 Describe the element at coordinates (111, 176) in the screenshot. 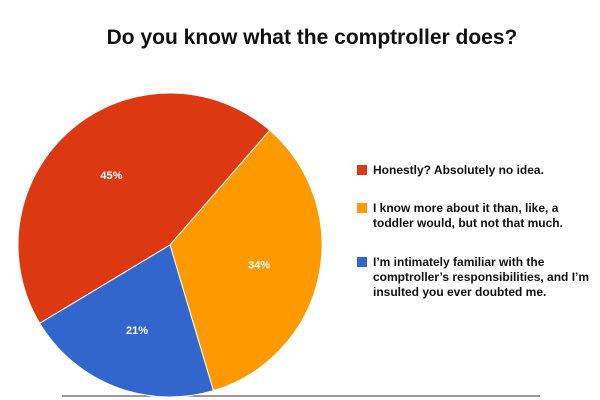

I see `slice-label: 45%` at that location.